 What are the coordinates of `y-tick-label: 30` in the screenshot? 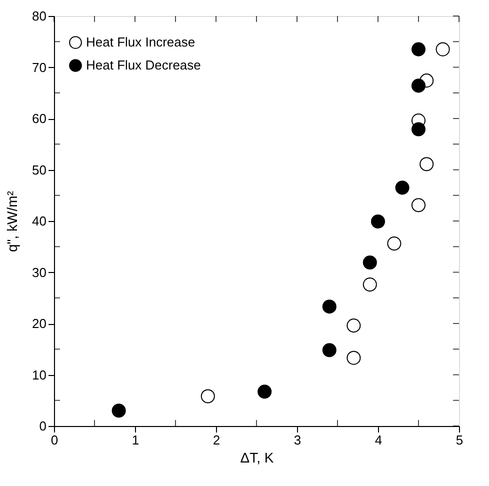 It's located at (39, 272).